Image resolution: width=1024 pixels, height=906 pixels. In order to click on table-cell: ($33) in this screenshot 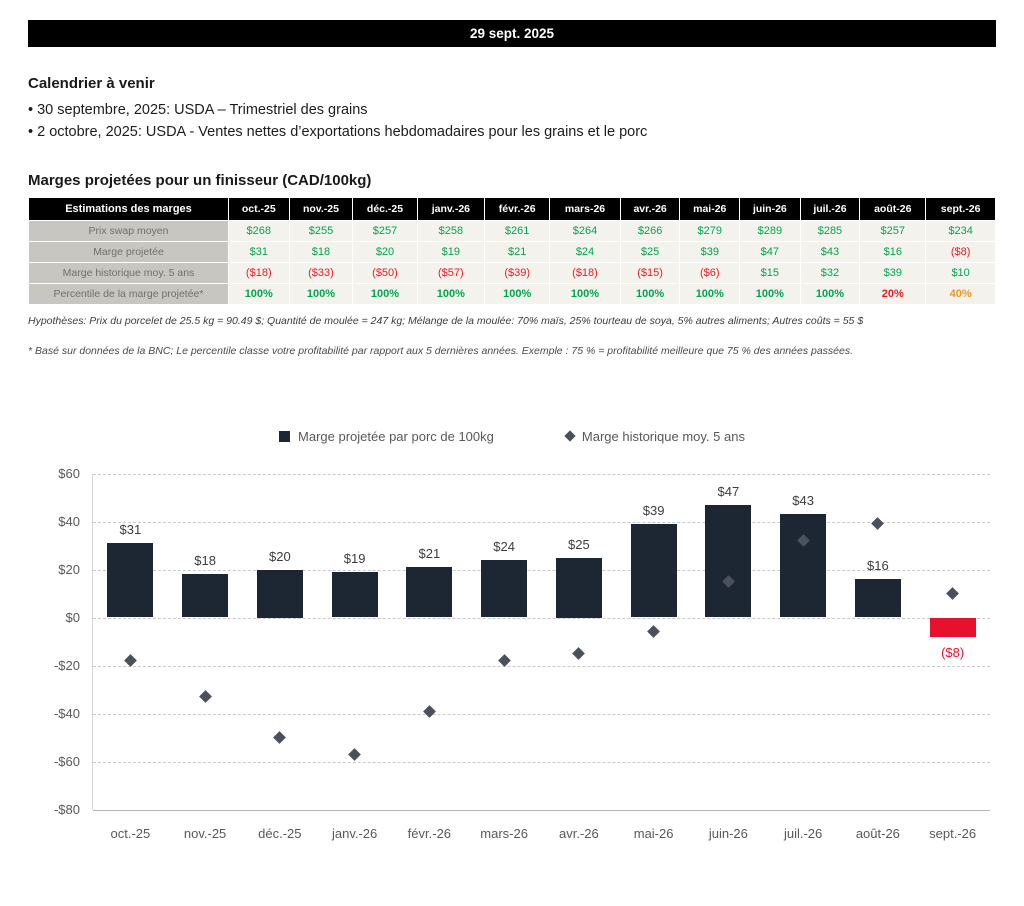, I will do `click(321, 272)`.